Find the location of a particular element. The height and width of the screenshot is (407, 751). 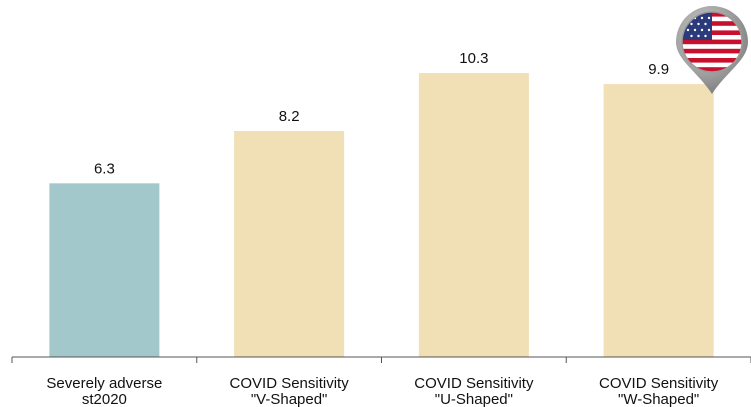

bar-value-label: 9.9 is located at coordinates (658, 69).